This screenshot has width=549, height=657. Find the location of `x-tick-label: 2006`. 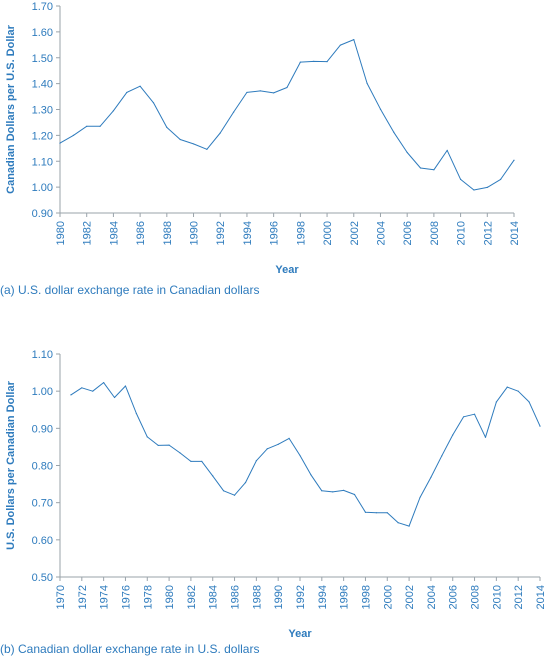

x-tick-label: 2006 is located at coordinates (454, 597).